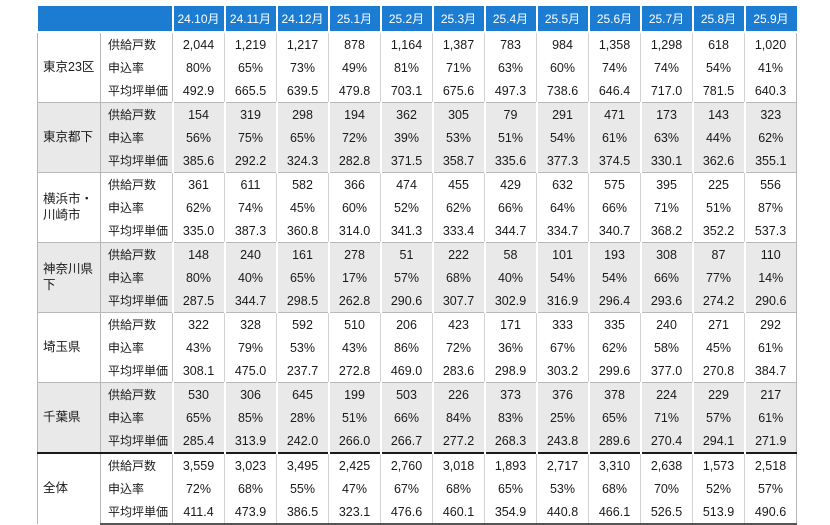  What do you see at coordinates (770, 137) in the screenshot?
I see `value-cell: 62%` at bounding box center [770, 137].